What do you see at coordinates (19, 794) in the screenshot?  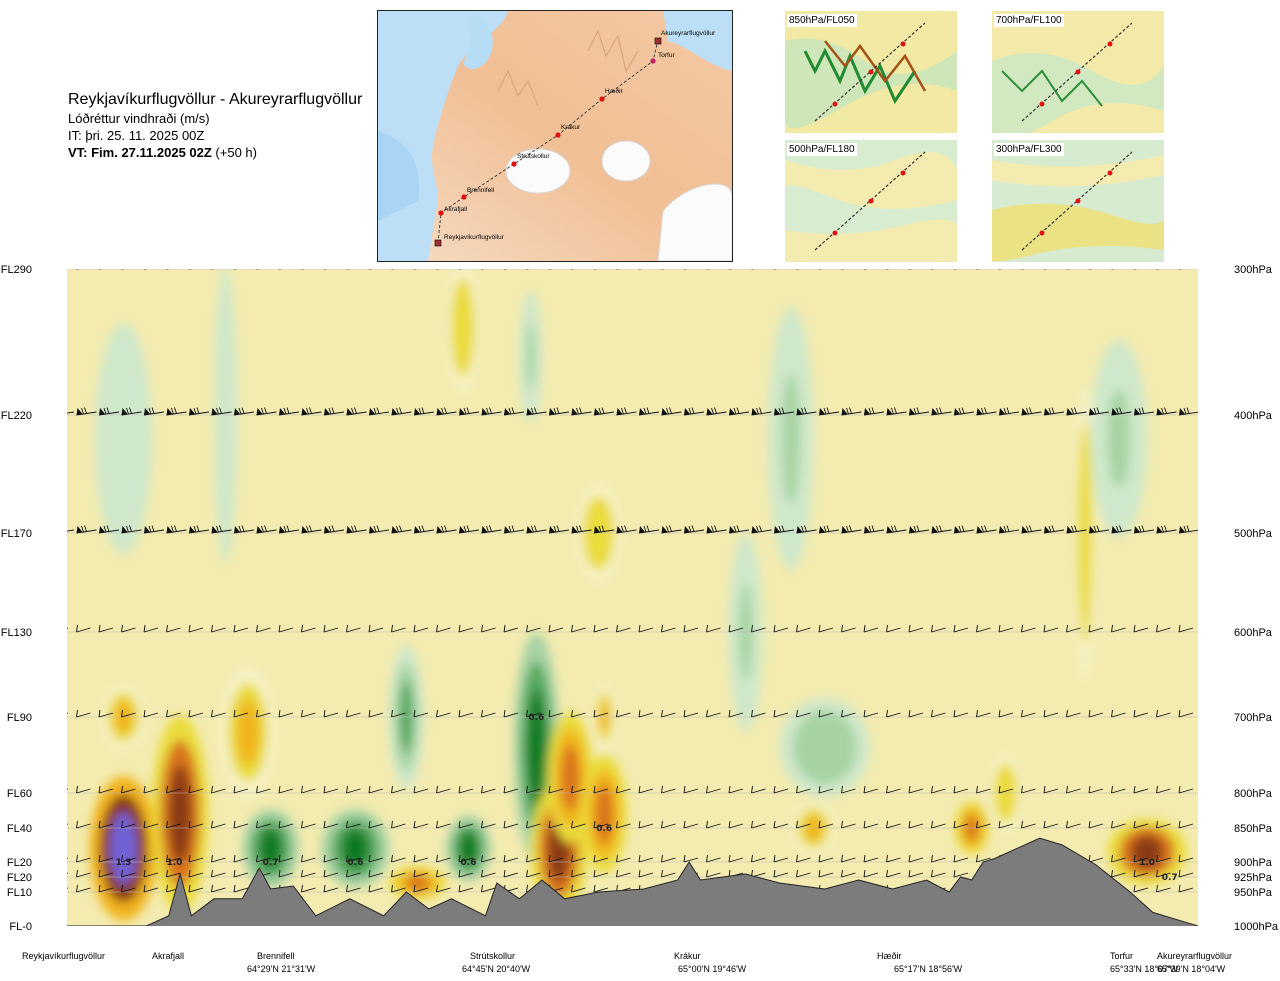 I see `flight-level-label: FL60` at bounding box center [19, 794].